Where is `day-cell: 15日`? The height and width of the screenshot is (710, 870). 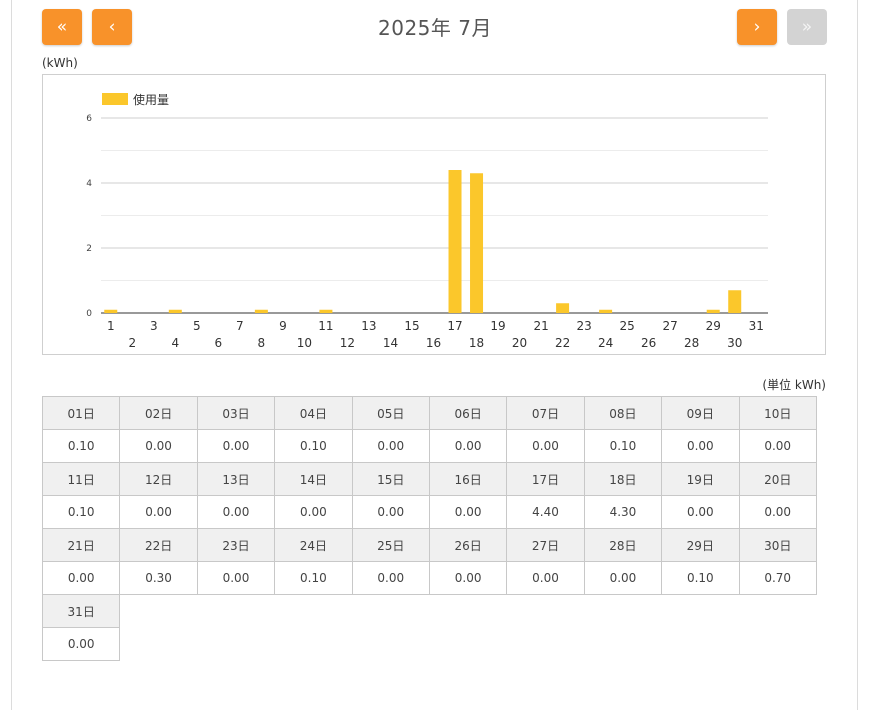
day-cell: 15日 is located at coordinates (390, 479).